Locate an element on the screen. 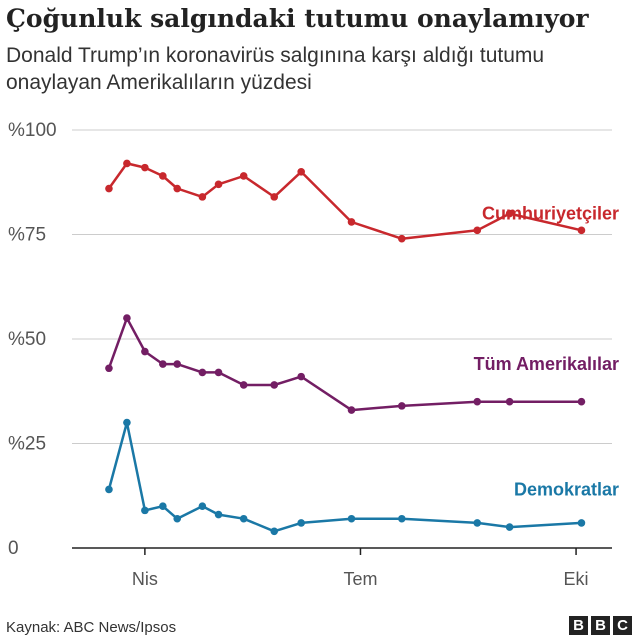 This screenshot has width=640, height=640. logo-letter-1: B is located at coordinates (578, 625).